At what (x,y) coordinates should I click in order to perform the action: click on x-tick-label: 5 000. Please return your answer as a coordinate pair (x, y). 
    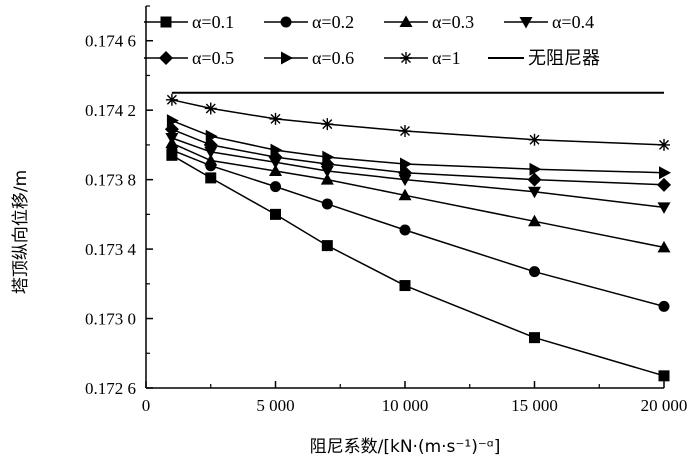
    Looking at the image, I should click on (275, 405).